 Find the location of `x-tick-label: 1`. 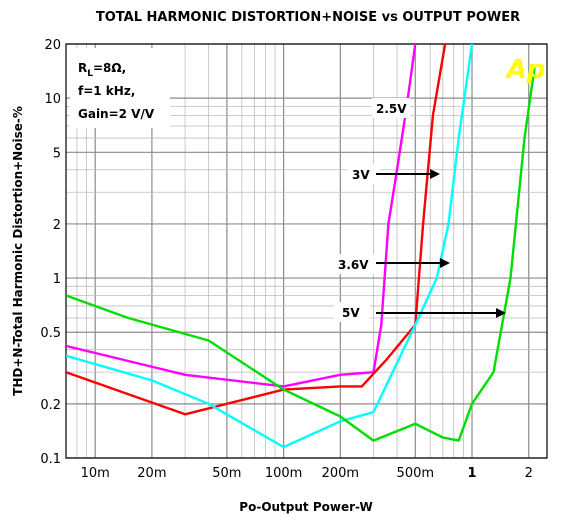

x-tick-label: 1 is located at coordinates (471, 473).